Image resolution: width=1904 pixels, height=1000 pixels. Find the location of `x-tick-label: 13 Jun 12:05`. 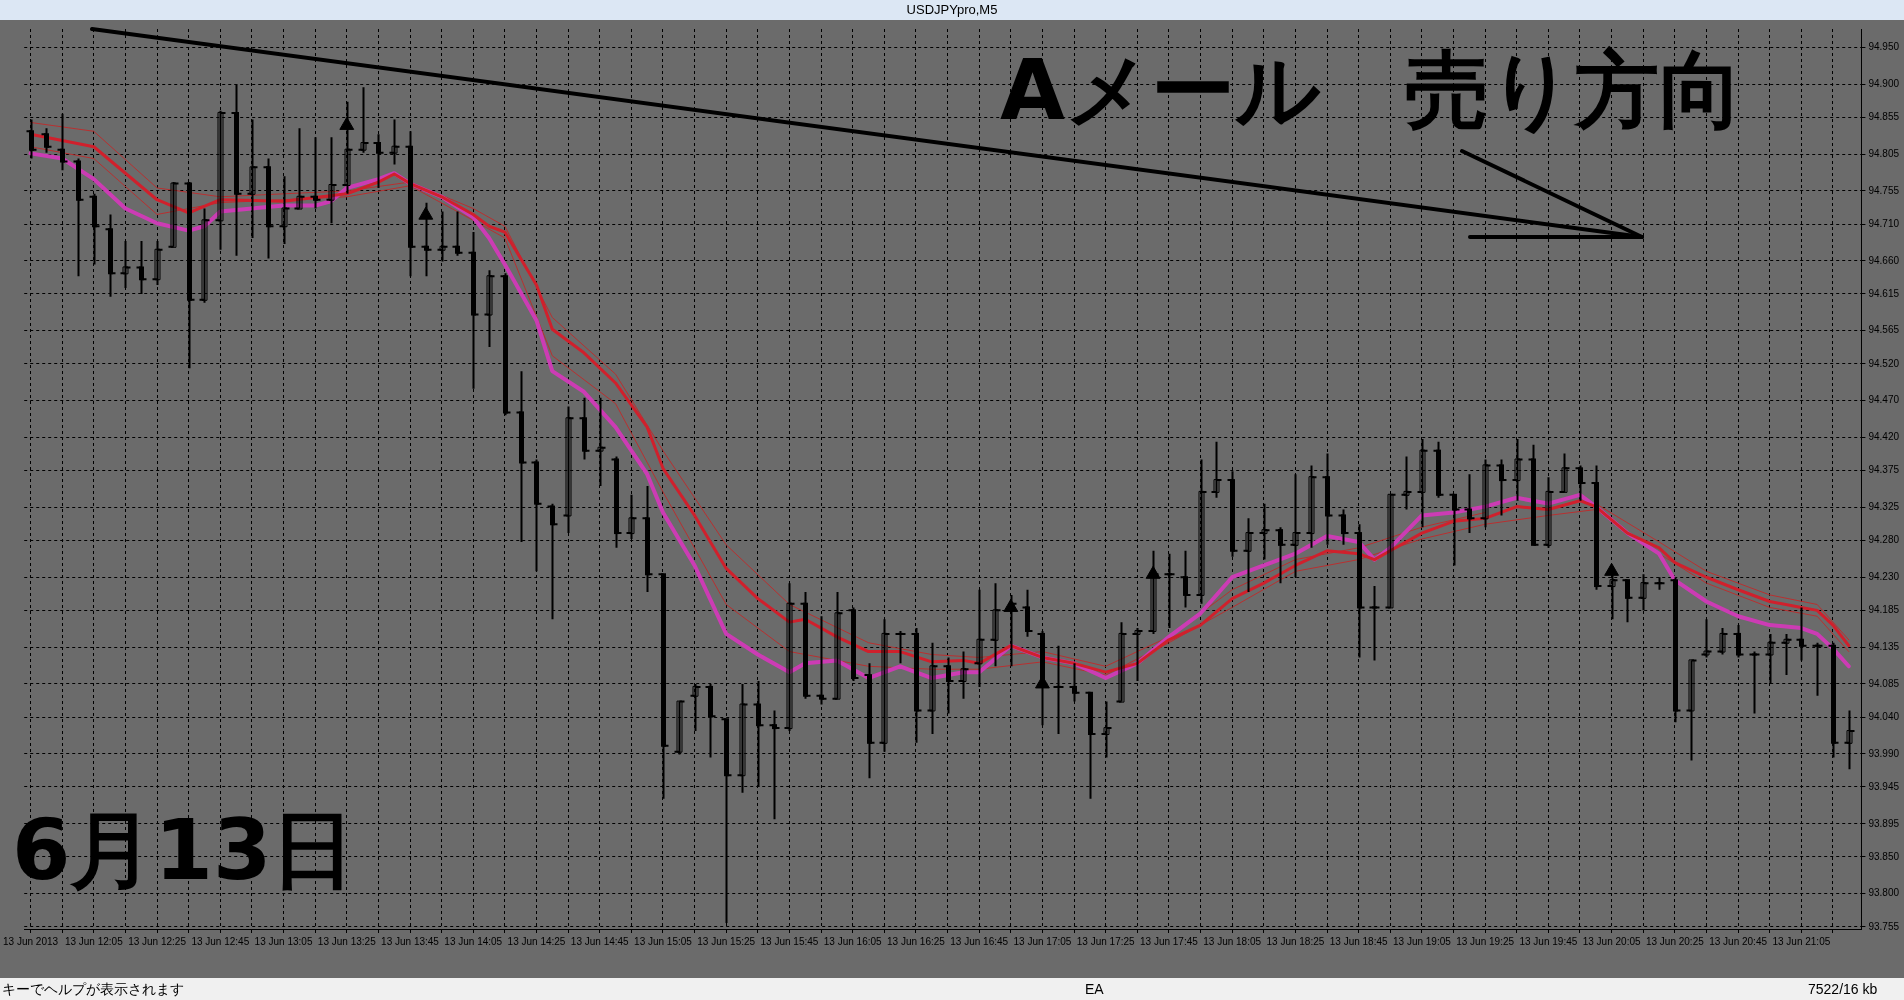

x-tick-label: 13 Jun 12:05 is located at coordinates (94, 941).